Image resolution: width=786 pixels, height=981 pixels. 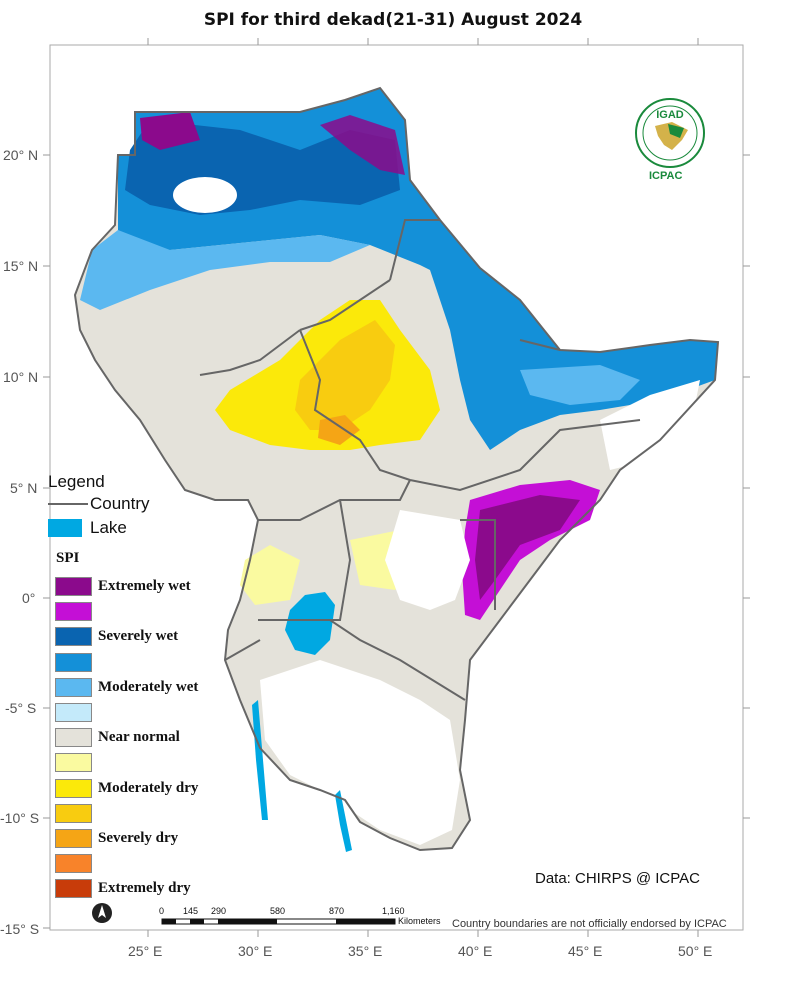 I want to click on legend-heading: Legend, so click(x=76, y=481).